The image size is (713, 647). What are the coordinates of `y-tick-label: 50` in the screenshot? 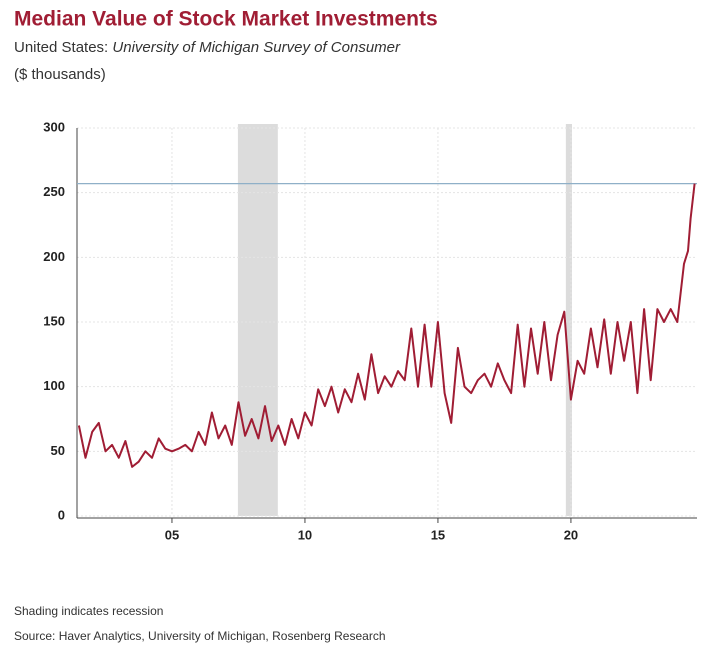 It's located at (58, 450).